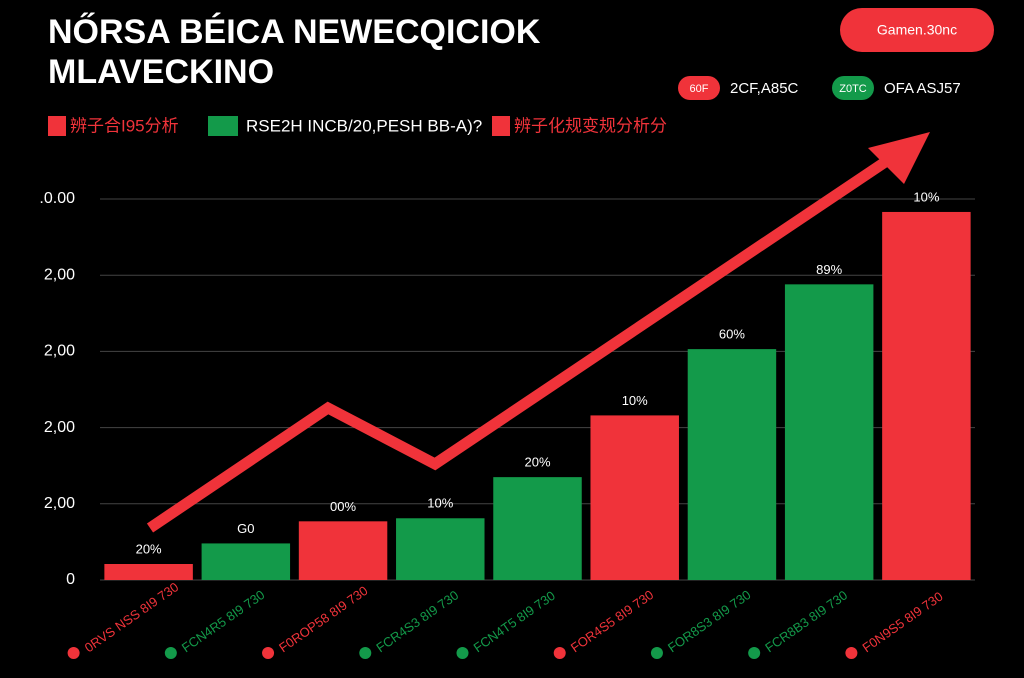 Image resolution: width=1024 pixels, height=678 pixels. Describe the element at coordinates (829, 269) in the screenshot. I see `bar-annotation: 89%` at that location.